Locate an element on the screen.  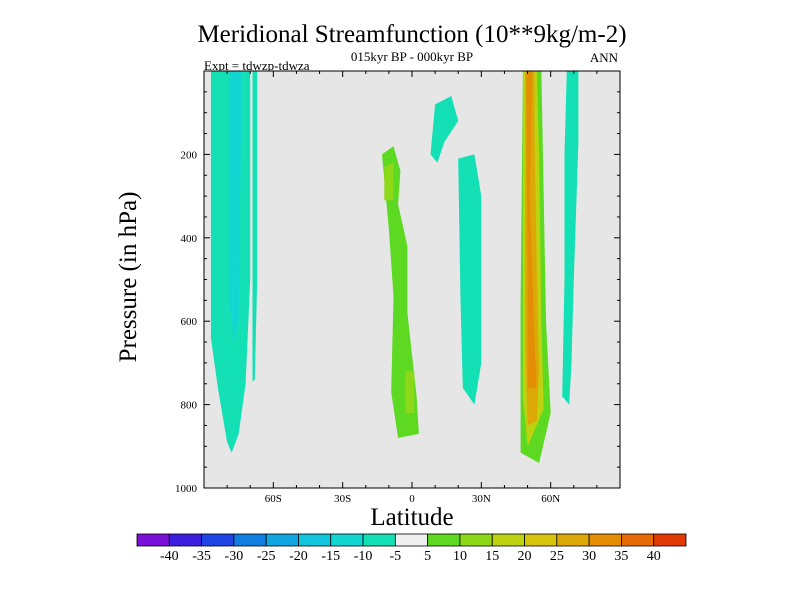
colorbar-label: 20 is located at coordinates (525, 556).